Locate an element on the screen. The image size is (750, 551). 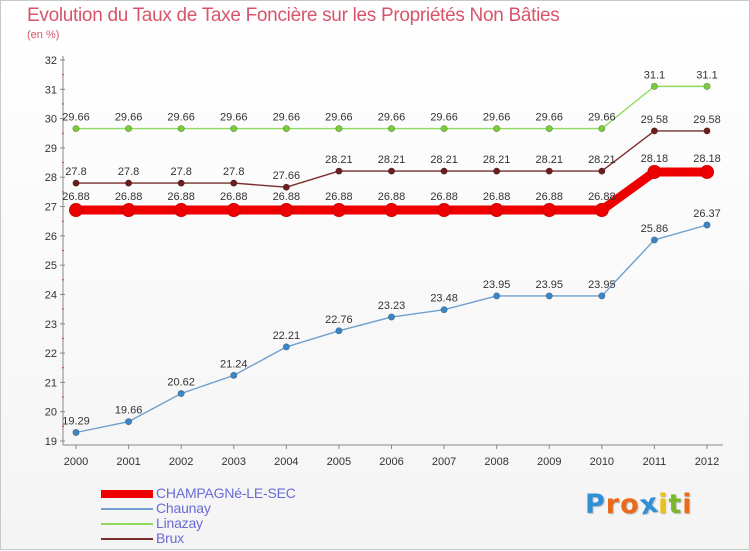
y-tick-label: 27 is located at coordinates (51, 208).